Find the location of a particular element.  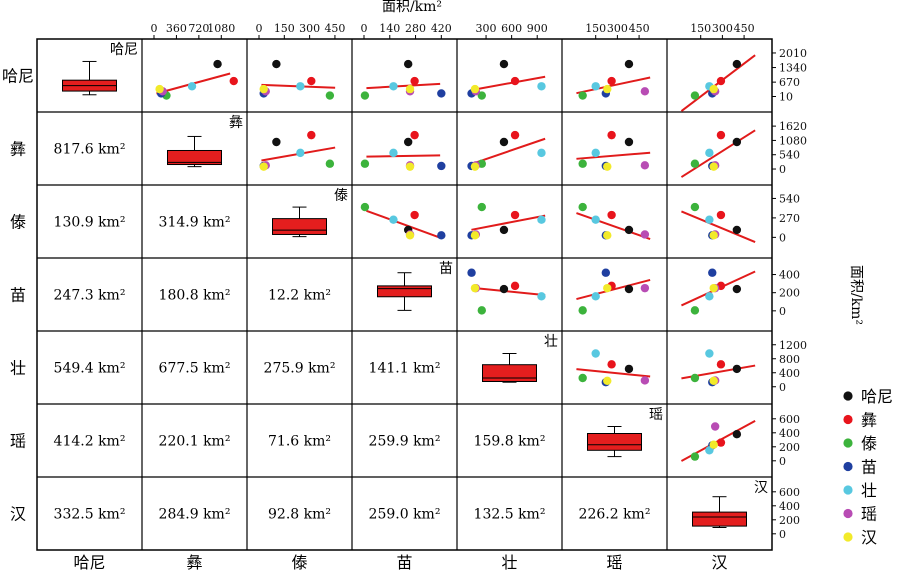

legend-item: 哈尼 is located at coordinates (868, 396).